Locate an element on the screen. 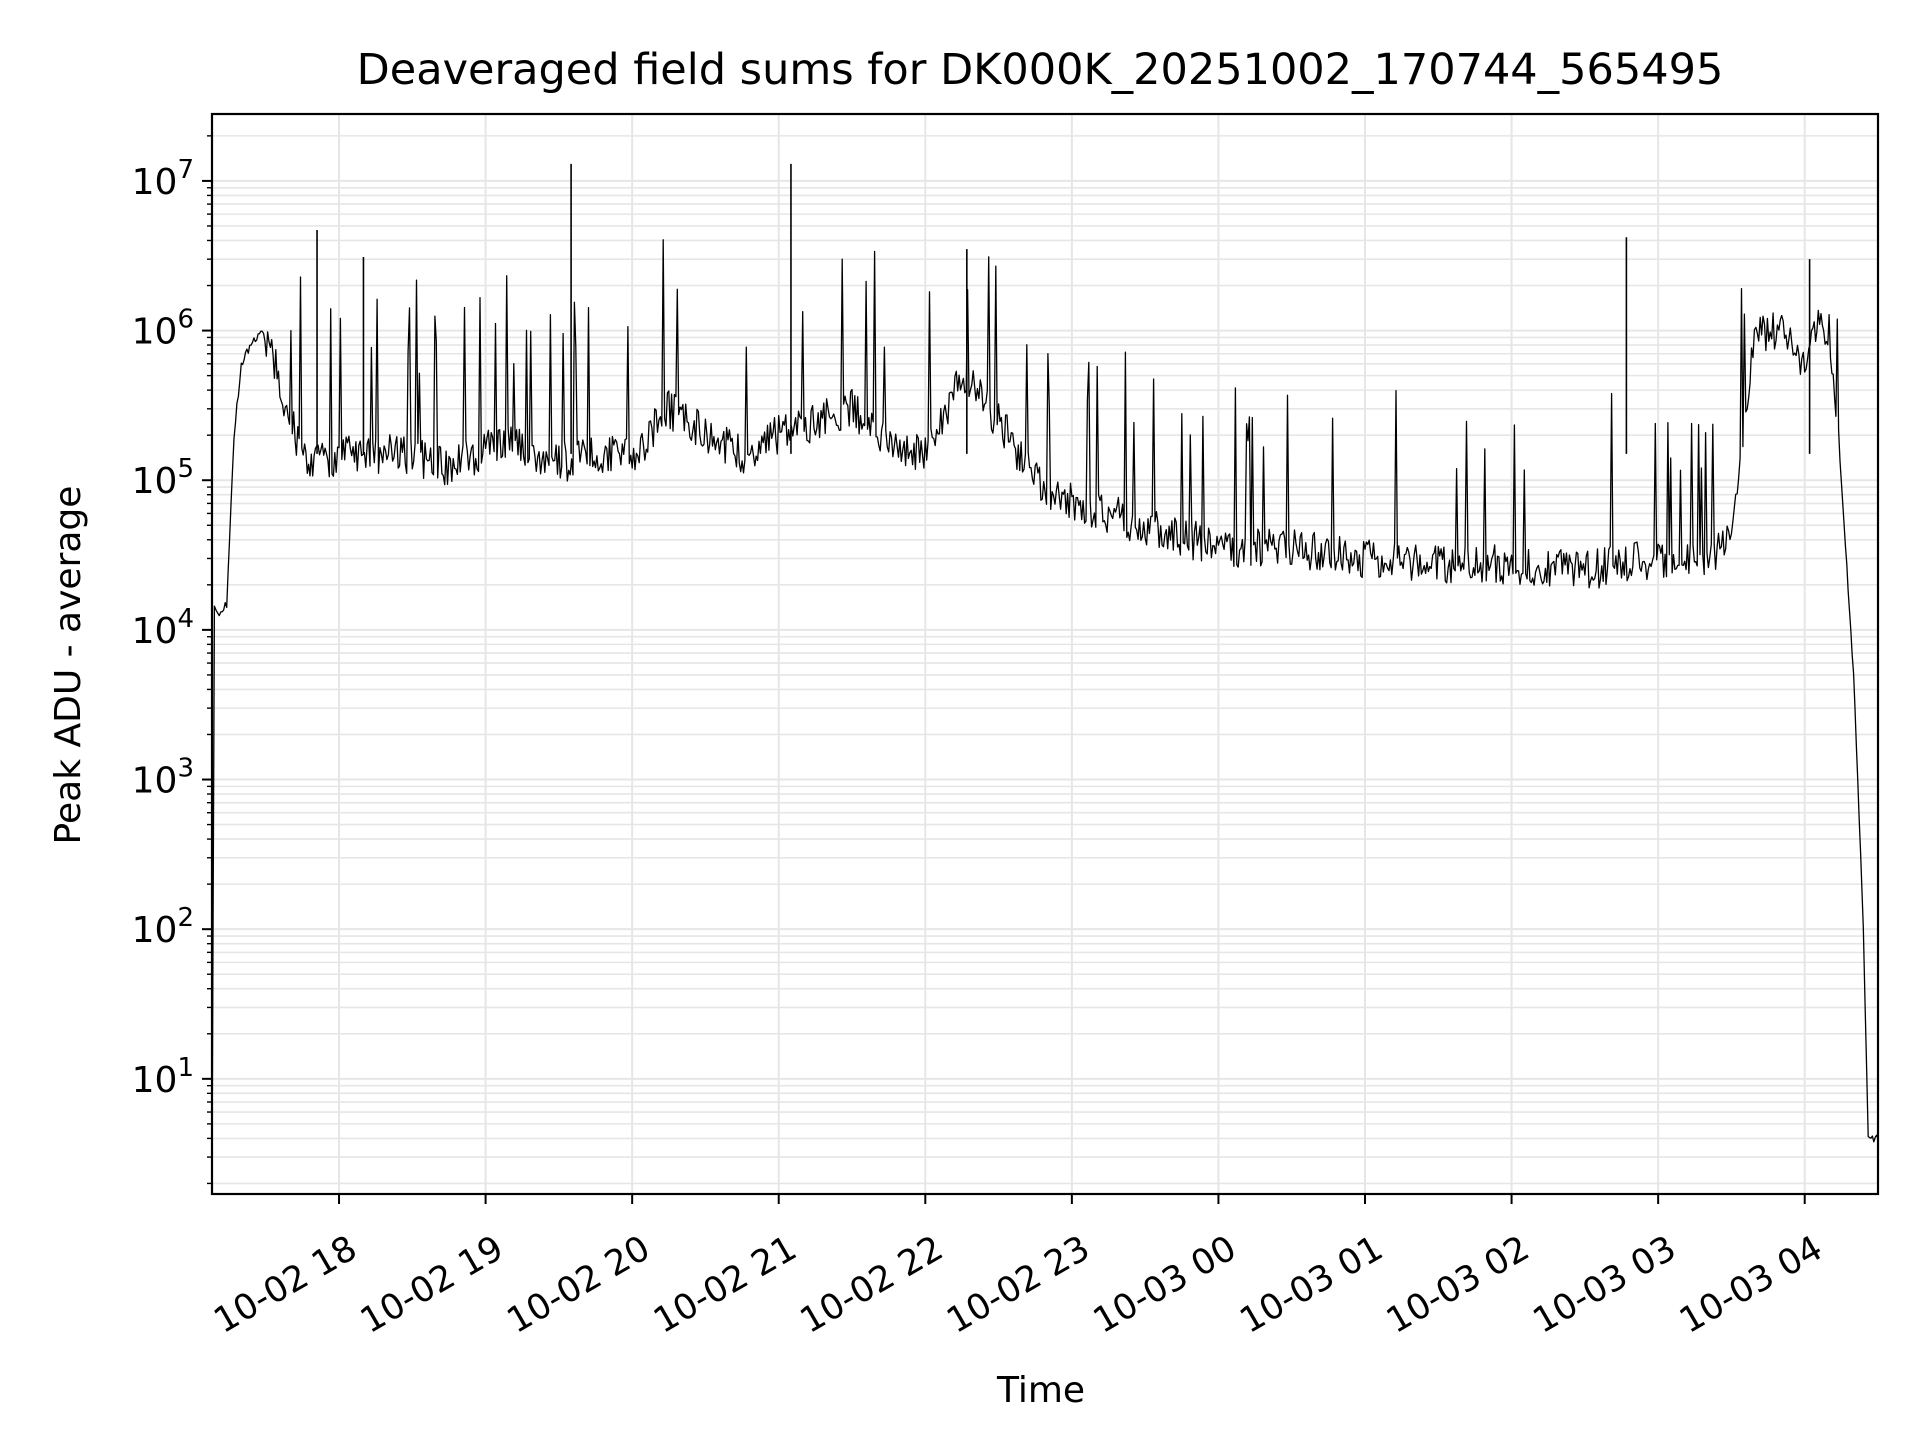 Image resolution: width=1920 pixels, height=1440 pixels. y-axis: 10¹ 10² 10³ 10⁴ 10⁵ 10⁶ 10⁷ is located at coordinates (172, 660).